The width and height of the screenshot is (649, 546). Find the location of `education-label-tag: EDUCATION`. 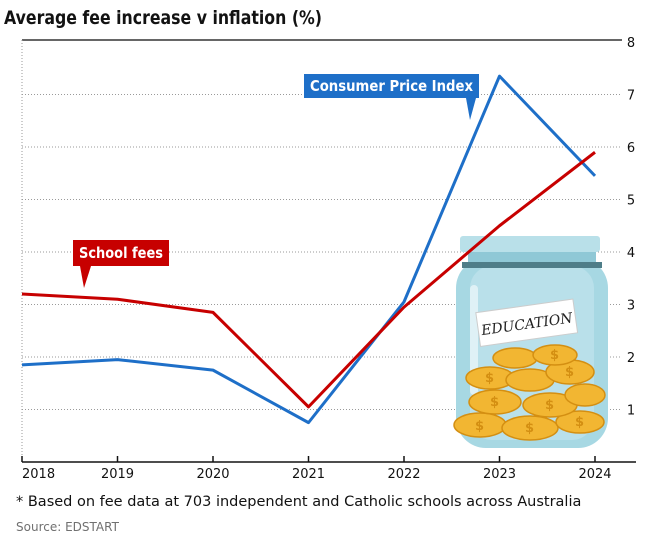

education-label-tag: EDUCATION is located at coordinates (527, 322).